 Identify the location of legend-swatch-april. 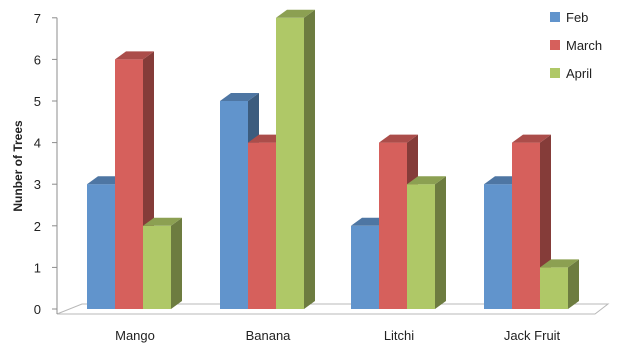
(555, 73).